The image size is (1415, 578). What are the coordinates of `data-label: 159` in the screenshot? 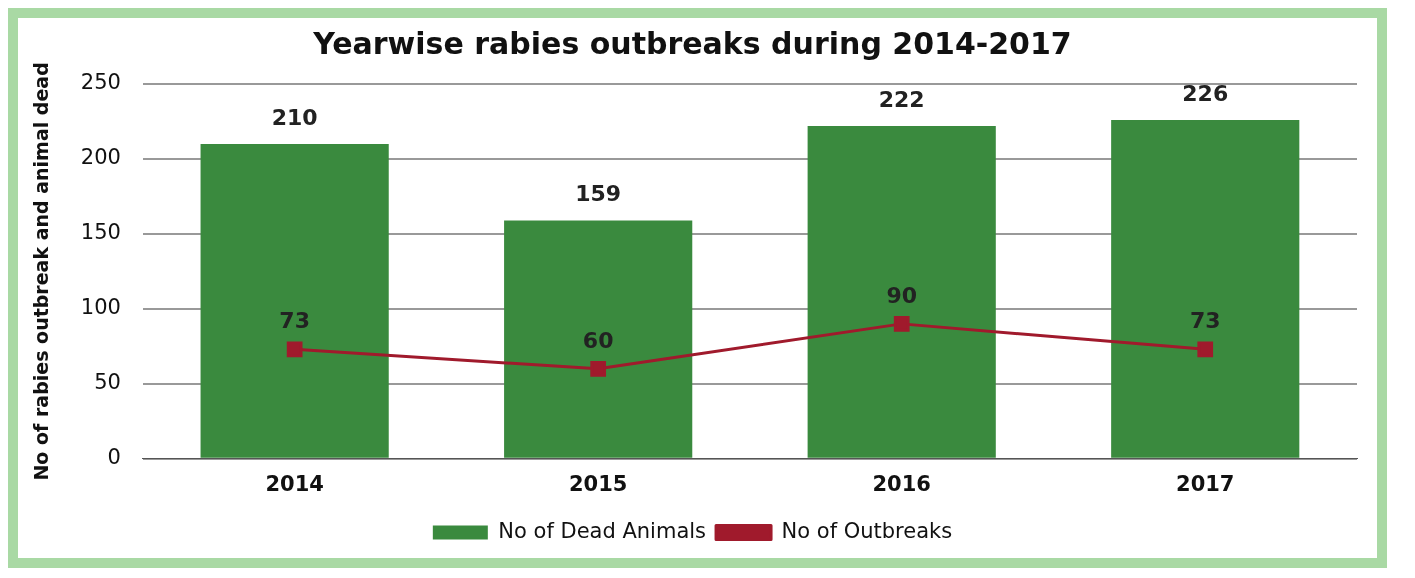 It's located at (598, 194).